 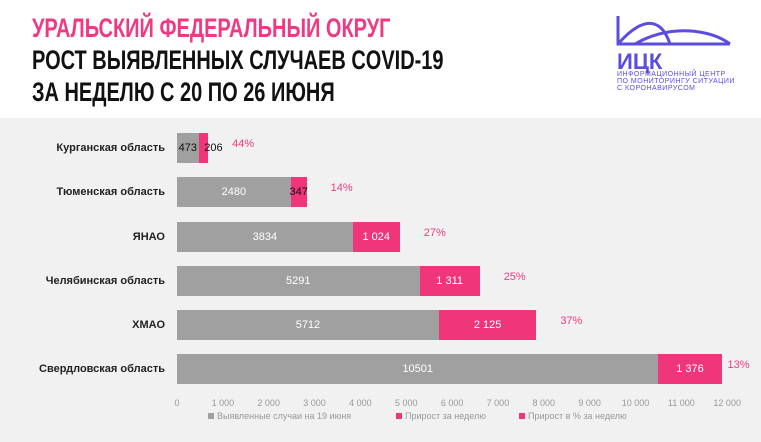 What do you see at coordinates (110, 148) in the screenshot?
I see `category-label: Курганская область` at bounding box center [110, 148].